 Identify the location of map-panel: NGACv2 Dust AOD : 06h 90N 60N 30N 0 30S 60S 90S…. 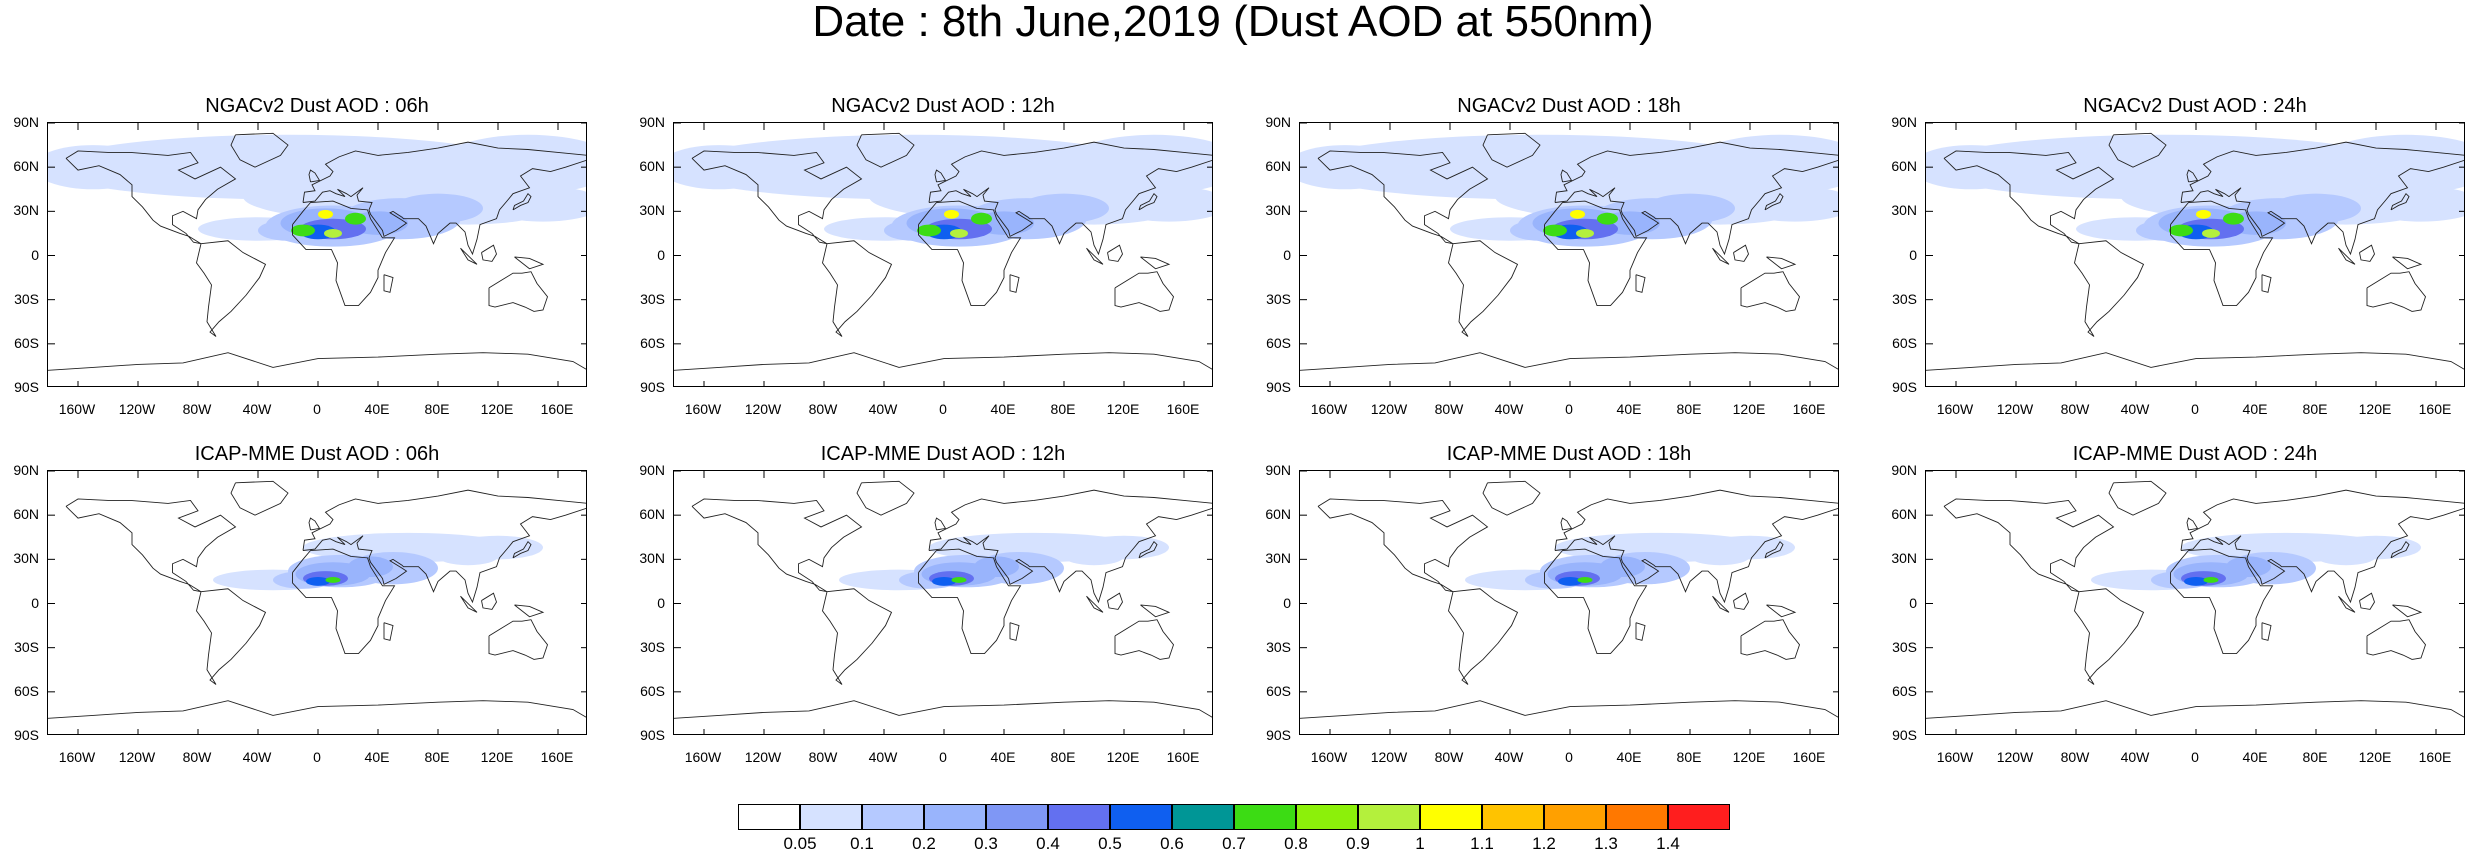
(300, 256).